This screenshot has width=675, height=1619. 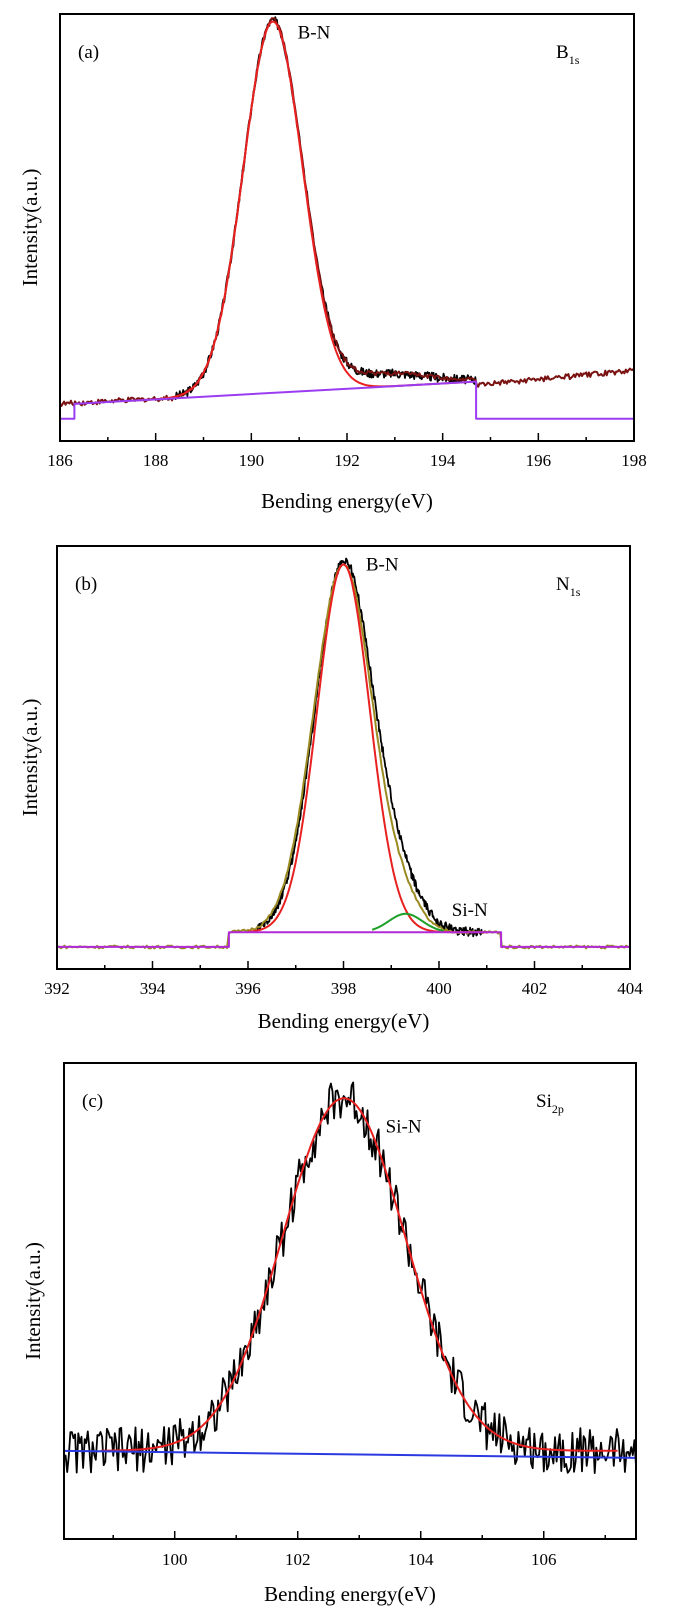 I want to click on x-tick-label: 192, so click(x=347, y=460).